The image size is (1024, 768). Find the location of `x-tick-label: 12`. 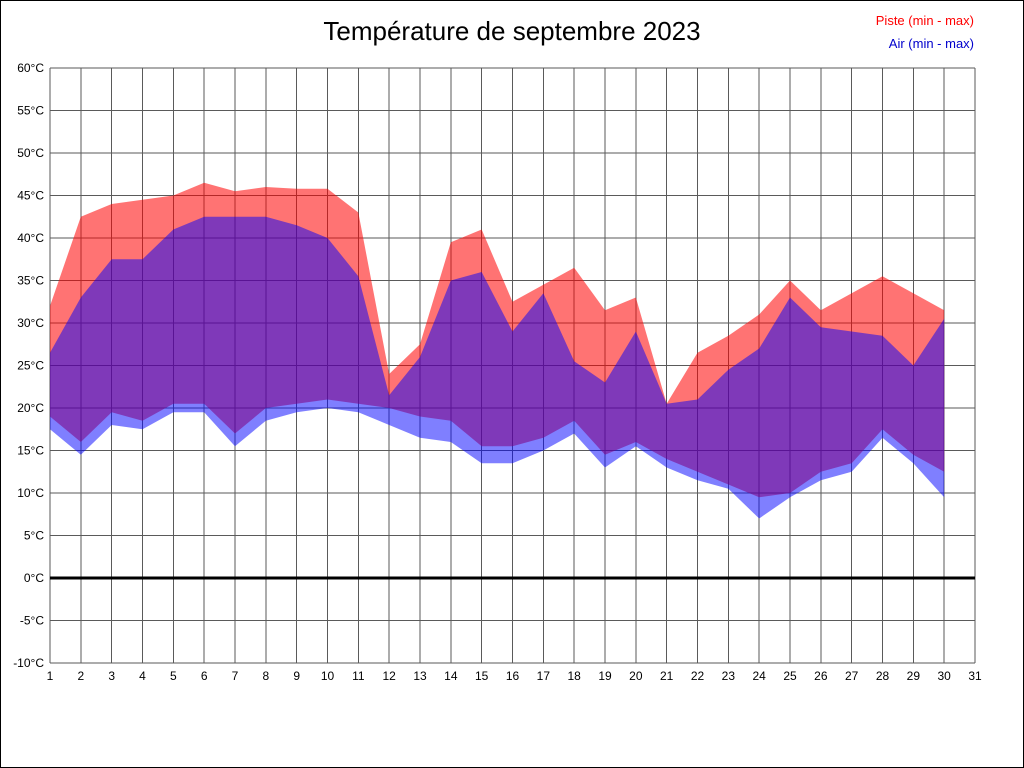

x-tick-label: 12 is located at coordinates (389, 676).